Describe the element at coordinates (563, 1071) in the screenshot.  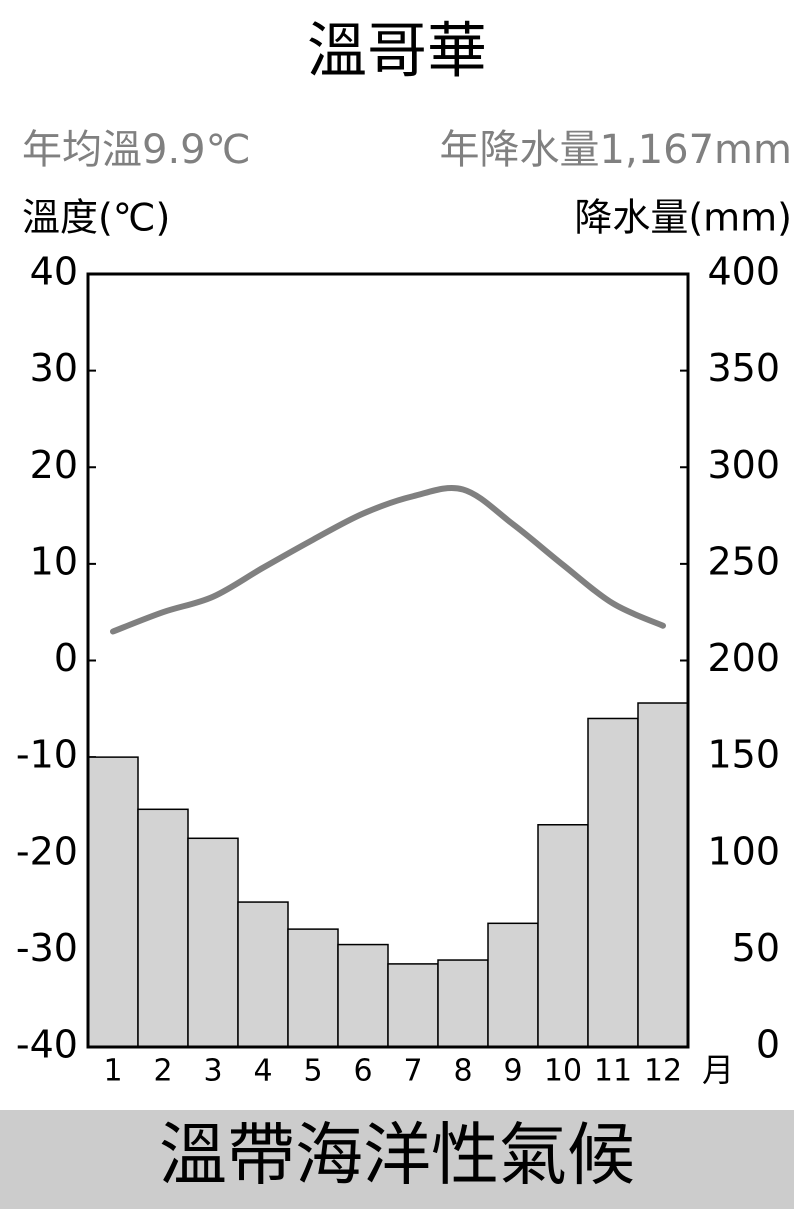
I see `x-tick-label: 10` at that location.